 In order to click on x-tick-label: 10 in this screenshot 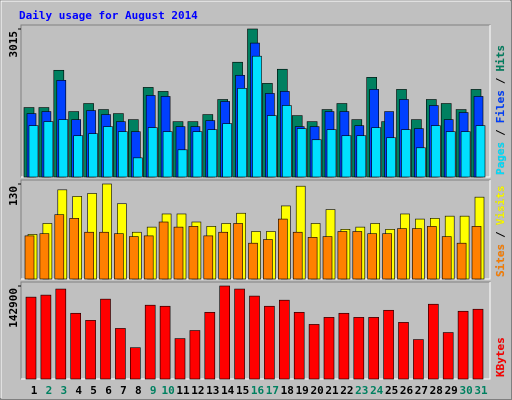, I will do `click(167, 390)`.